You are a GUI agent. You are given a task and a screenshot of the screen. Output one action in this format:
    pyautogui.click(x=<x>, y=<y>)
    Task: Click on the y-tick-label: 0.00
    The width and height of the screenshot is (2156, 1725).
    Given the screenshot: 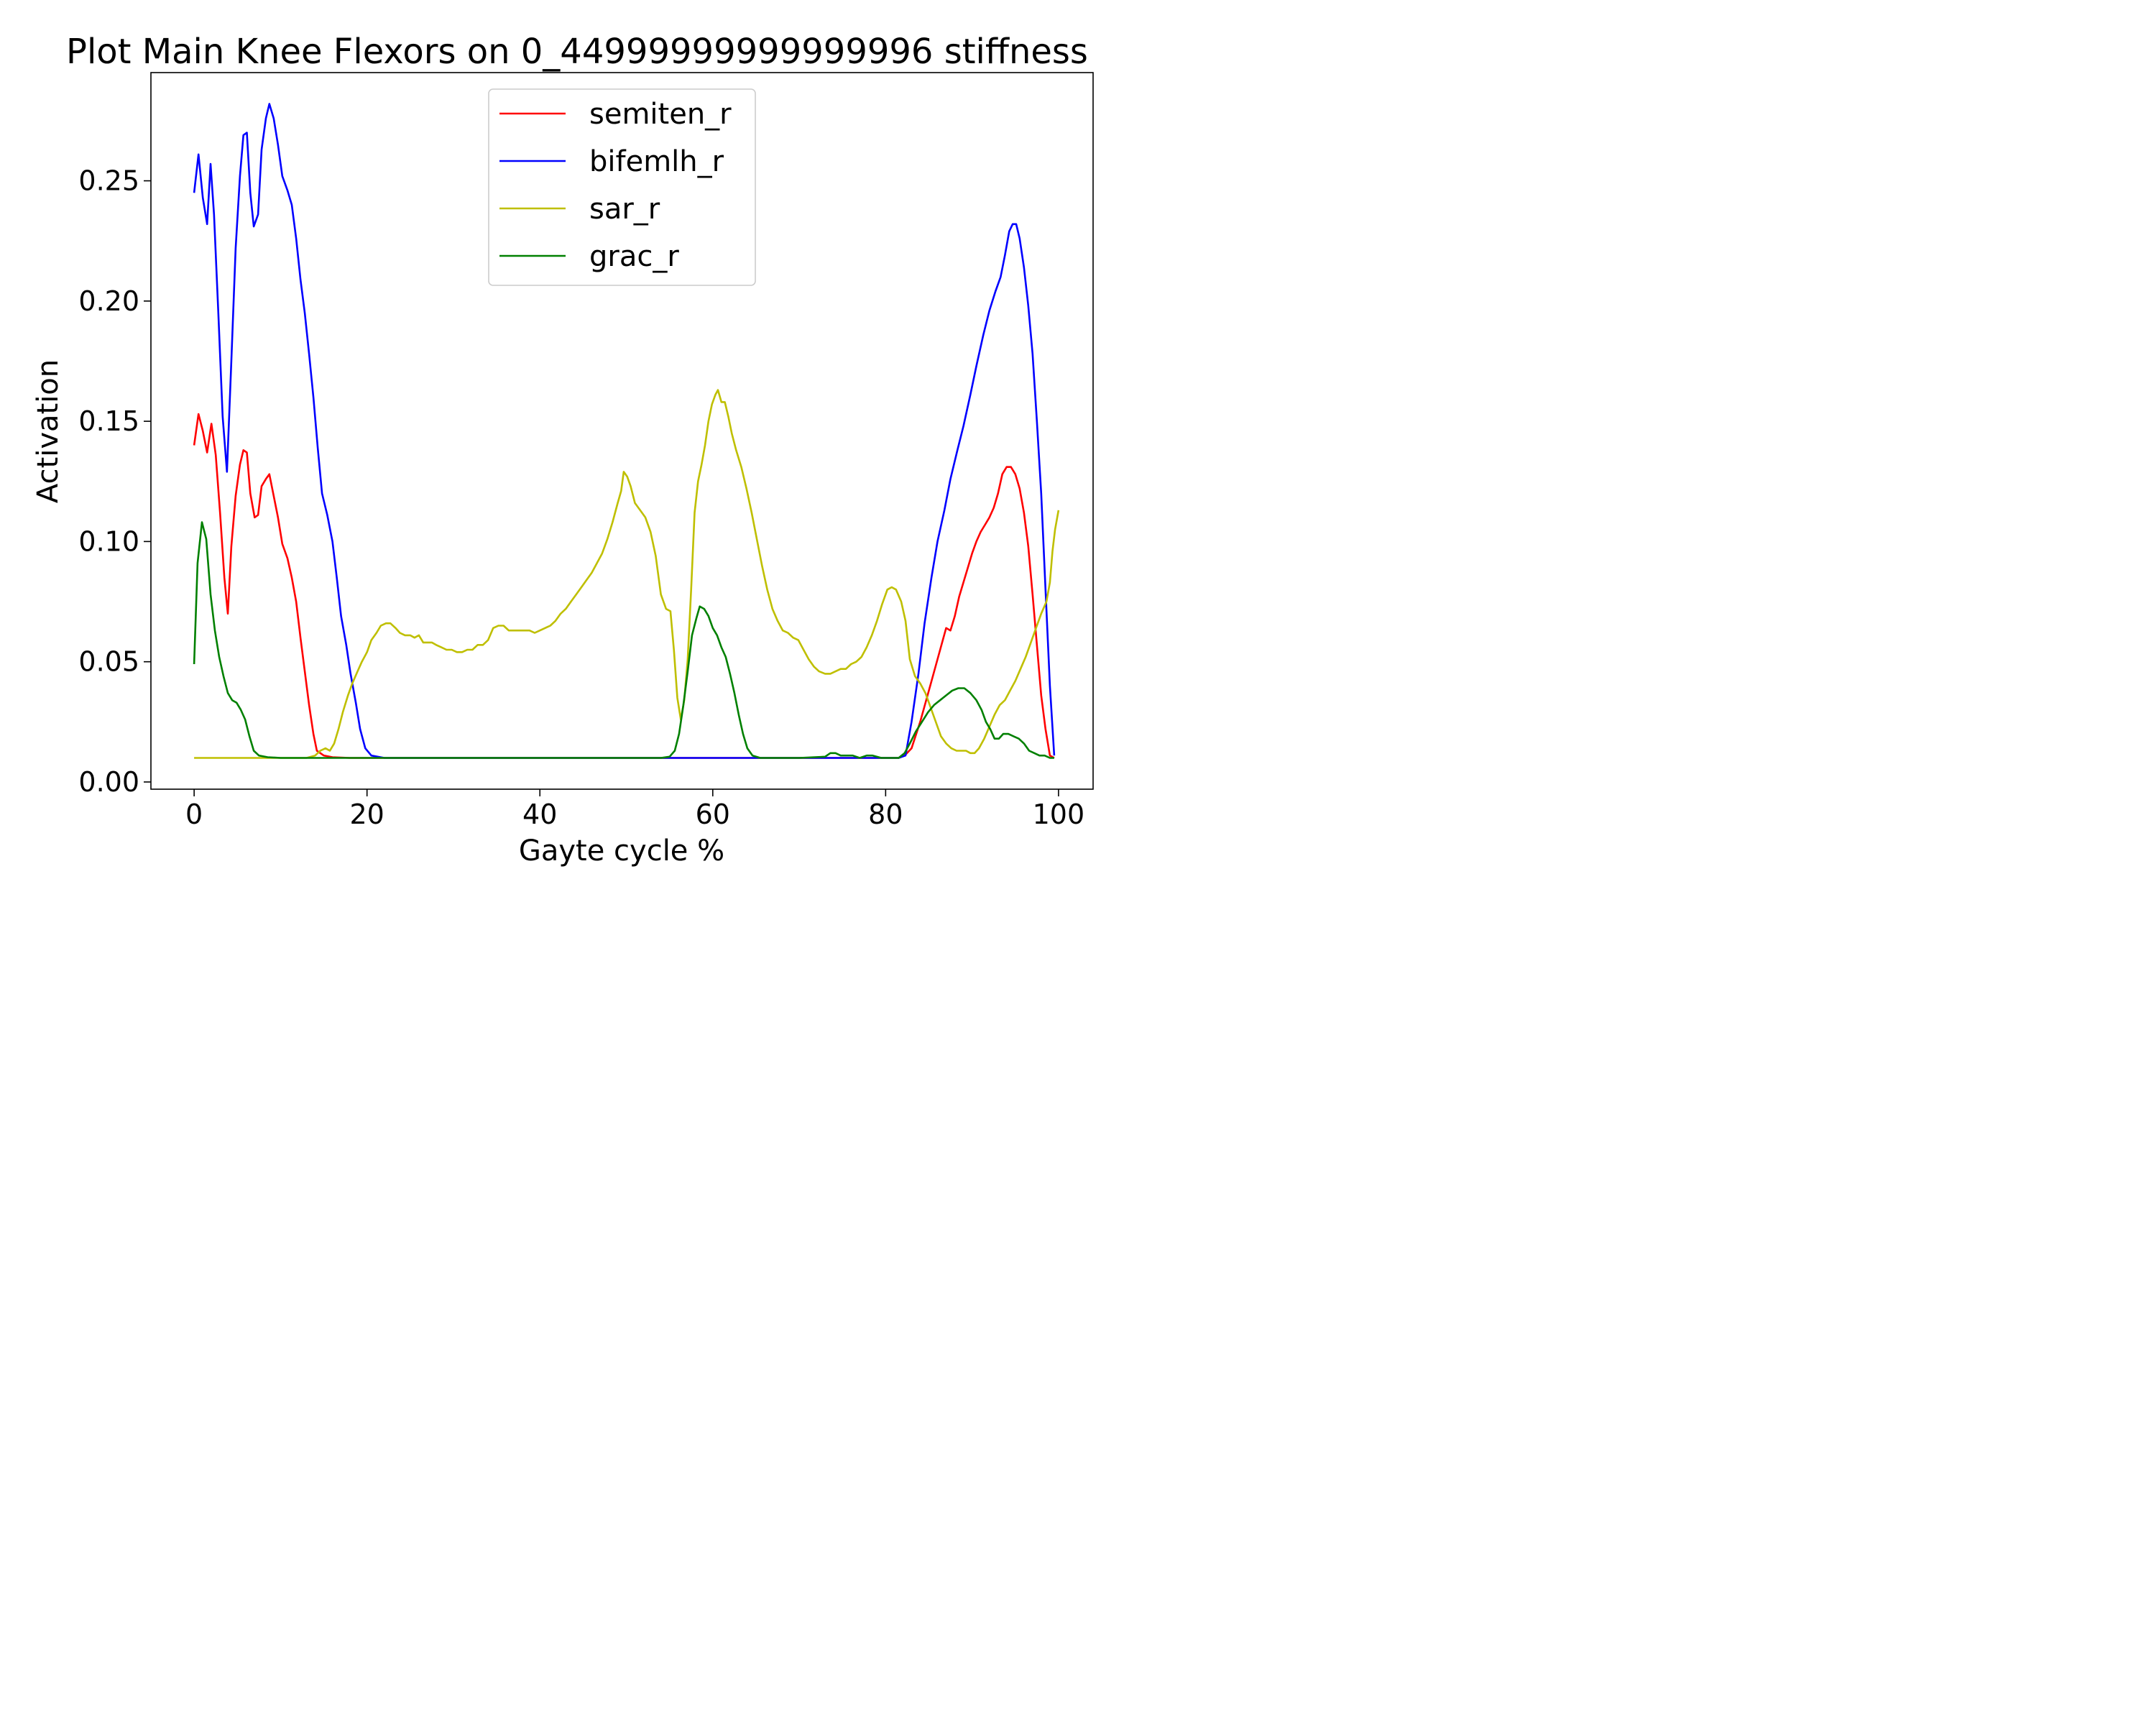 What is the action you would take?
    pyautogui.click(x=108, y=782)
    